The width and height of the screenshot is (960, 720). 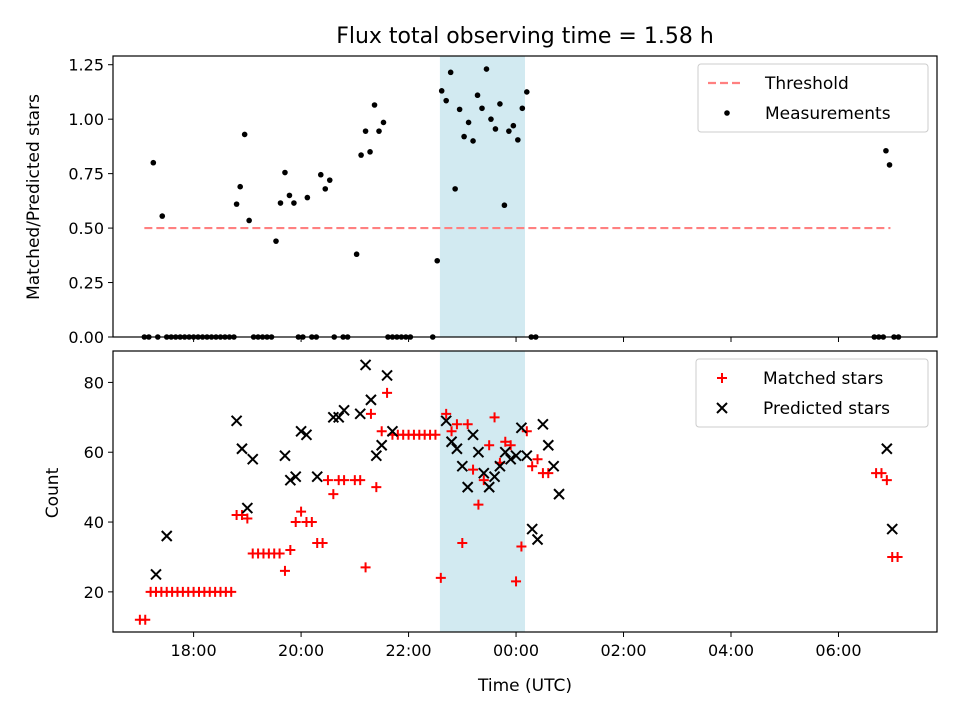 I want to click on x-tick-label: 02:00, so click(x=623, y=650).